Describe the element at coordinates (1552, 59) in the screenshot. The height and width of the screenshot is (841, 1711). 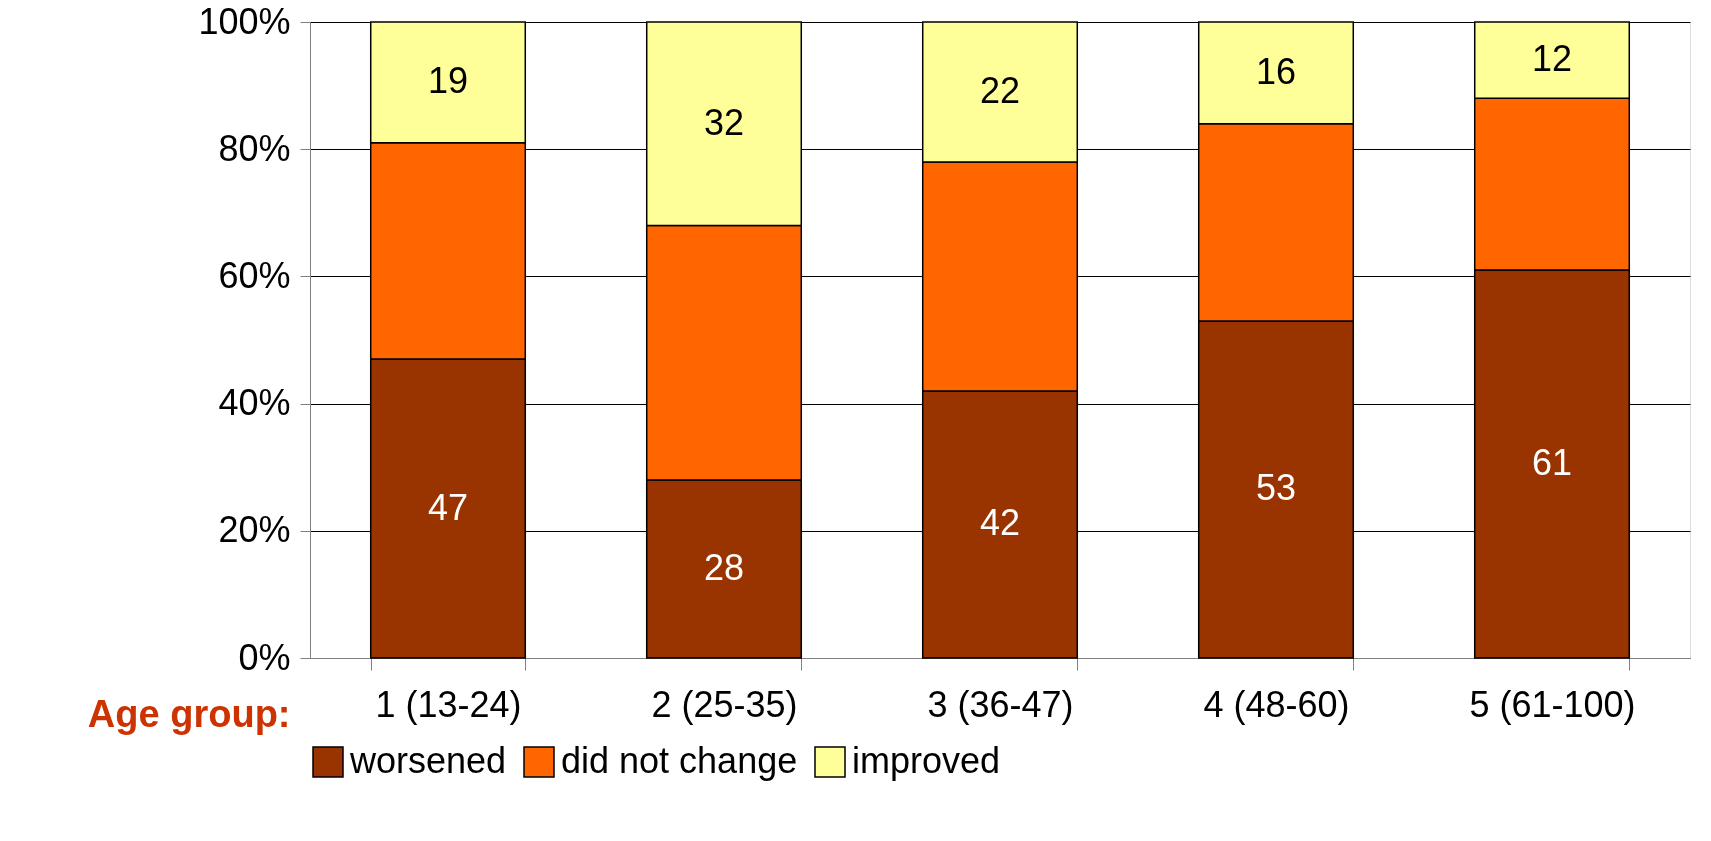
I see `data-label: 12` at that location.